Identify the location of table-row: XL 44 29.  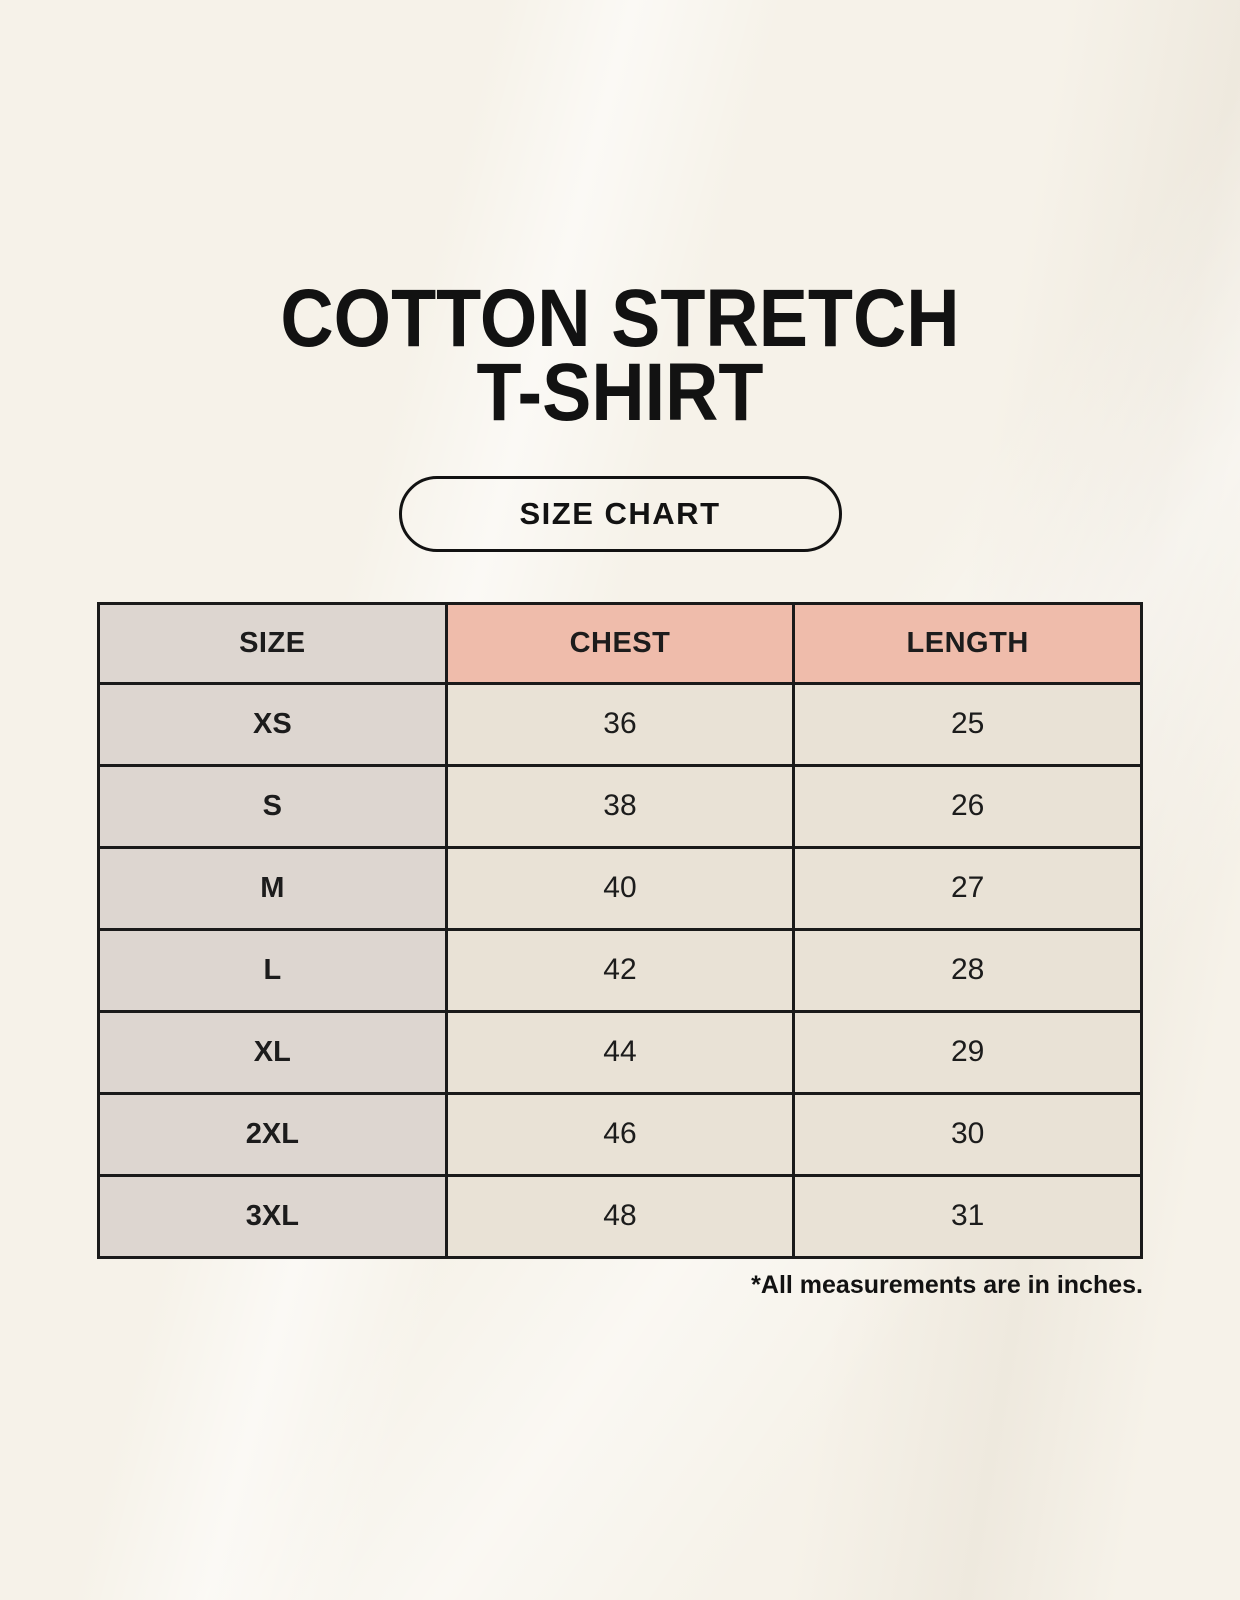
(620, 1052).